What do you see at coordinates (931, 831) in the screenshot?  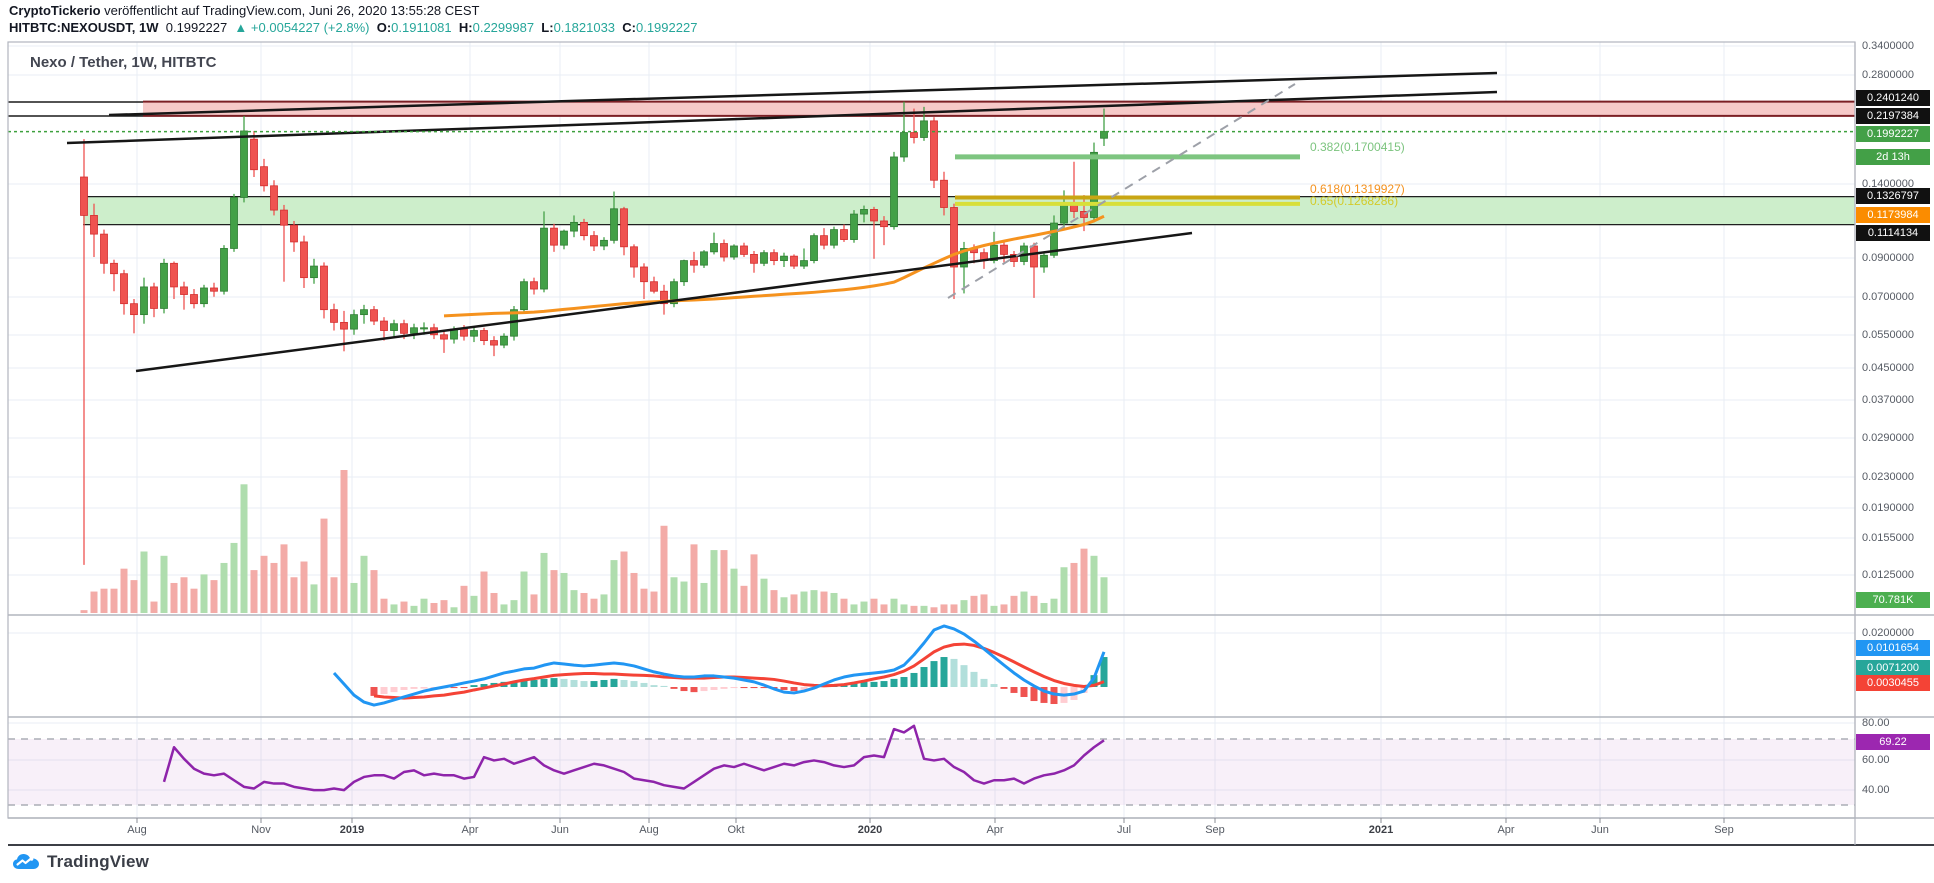 I see `time-axis` at bounding box center [931, 831].